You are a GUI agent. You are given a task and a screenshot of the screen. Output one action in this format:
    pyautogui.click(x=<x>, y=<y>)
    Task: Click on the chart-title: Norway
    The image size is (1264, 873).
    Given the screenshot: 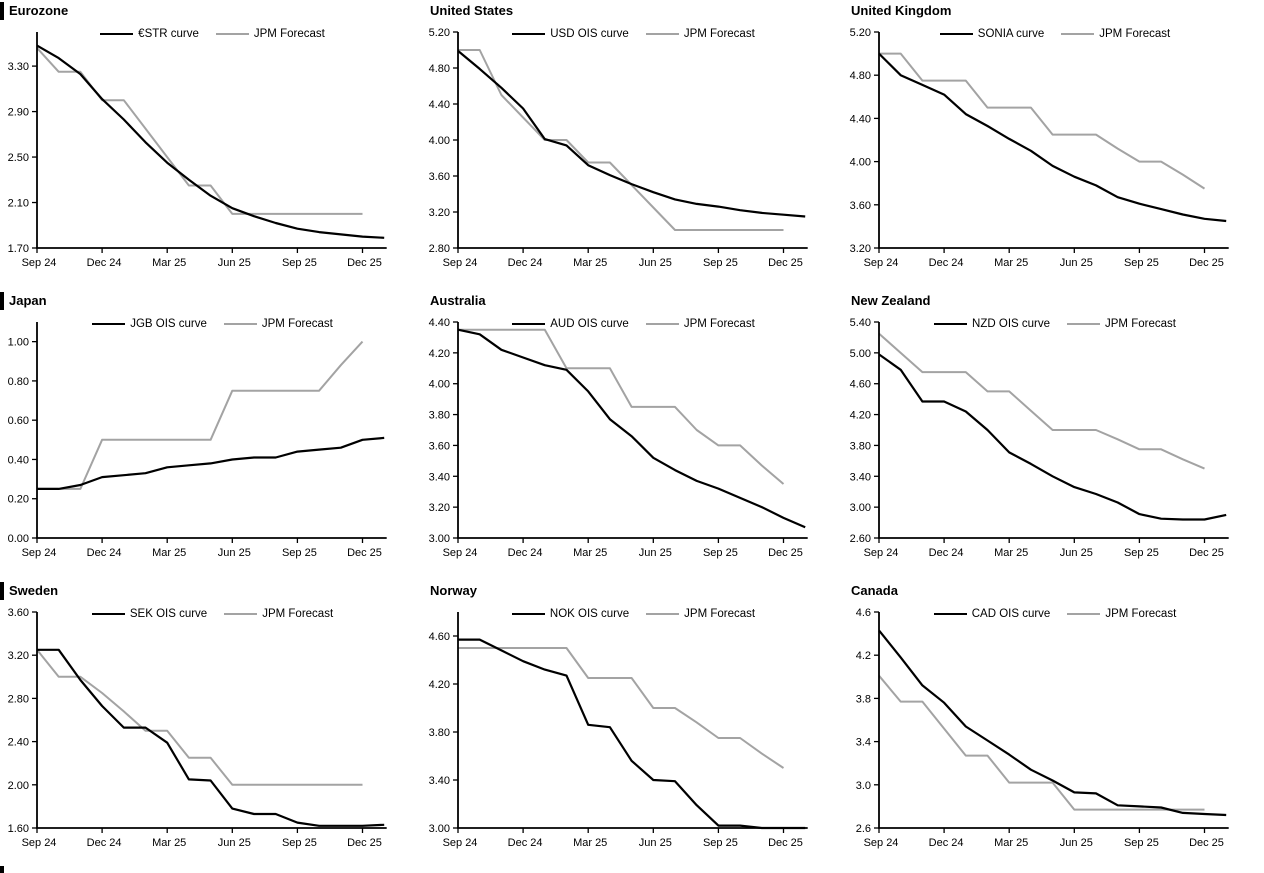 What is the action you would take?
    pyautogui.click(x=453, y=590)
    